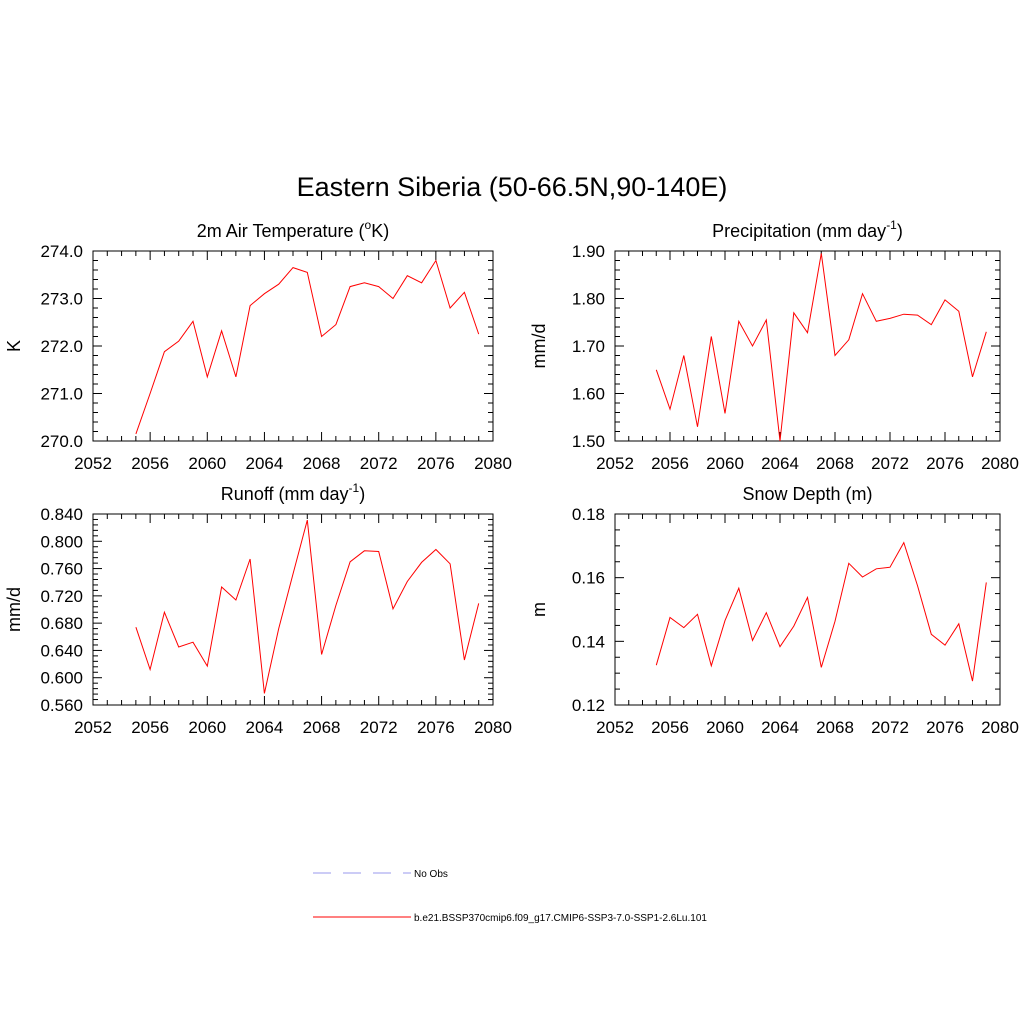  What do you see at coordinates (265, 463) in the screenshot?
I see `x-tick-label-air-temperature: 2064` at bounding box center [265, 463].